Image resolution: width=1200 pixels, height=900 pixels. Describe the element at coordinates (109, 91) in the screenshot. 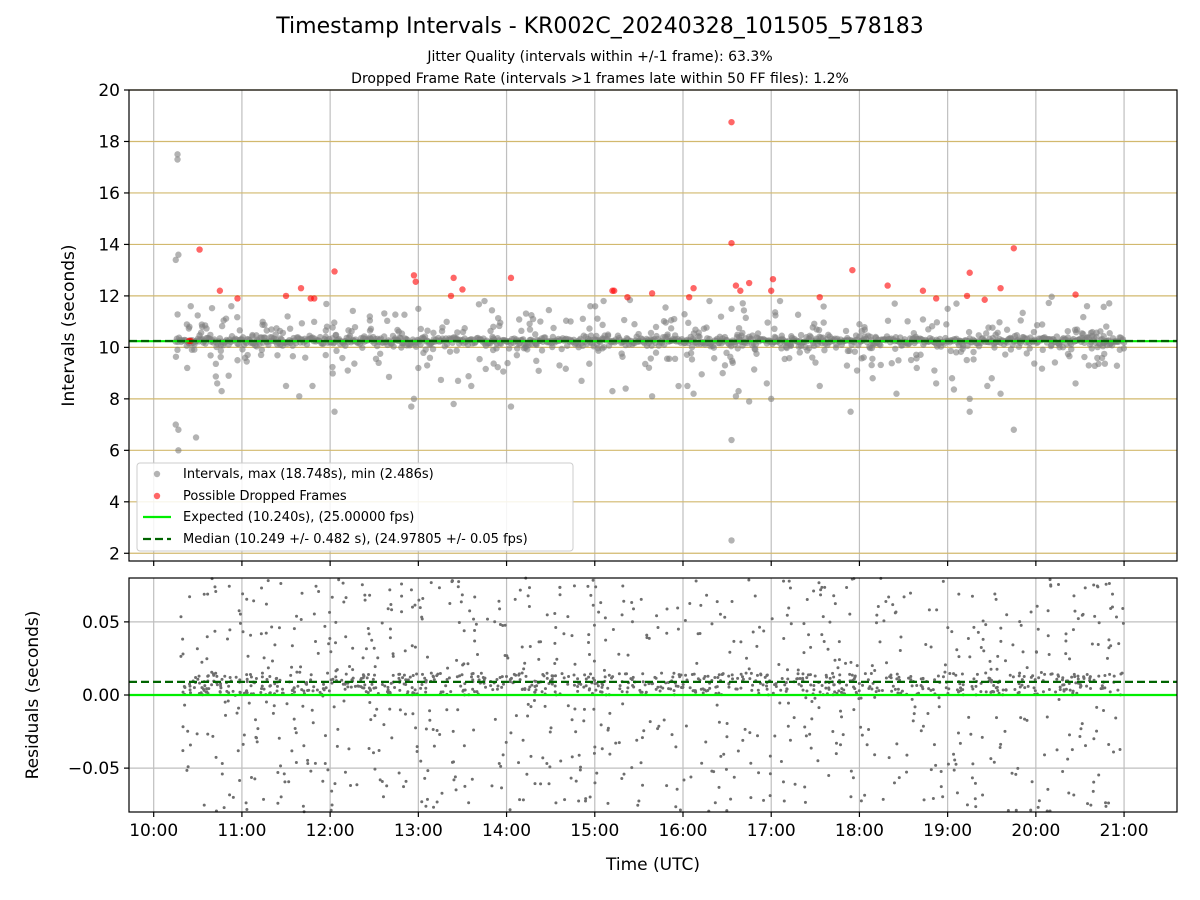

I see `top-y-tick-label: 20` at that location.